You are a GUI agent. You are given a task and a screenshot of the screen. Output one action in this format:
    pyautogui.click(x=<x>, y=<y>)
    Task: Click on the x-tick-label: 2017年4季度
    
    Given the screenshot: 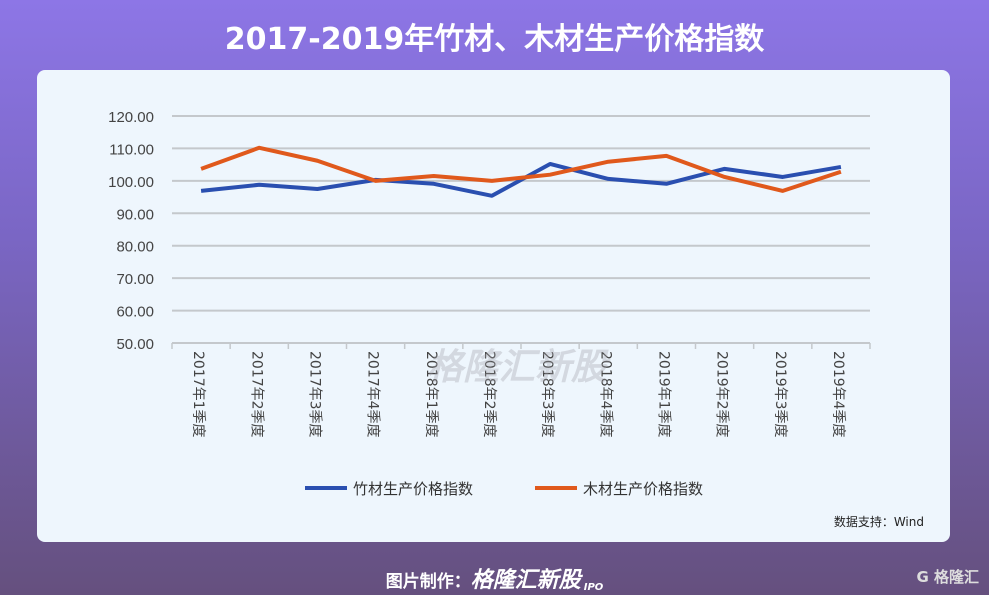 What is the action you would take?
    pyautogui.click(x=373, y=394)
    